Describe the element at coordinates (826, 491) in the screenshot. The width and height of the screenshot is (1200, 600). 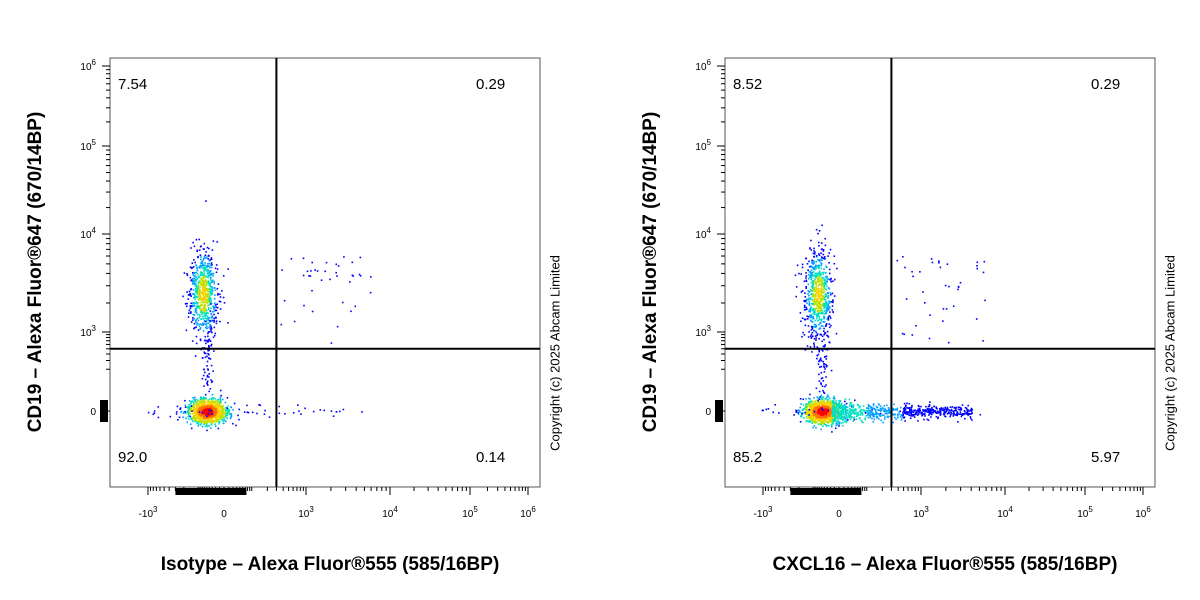
I see `x-zero-band` at that location.